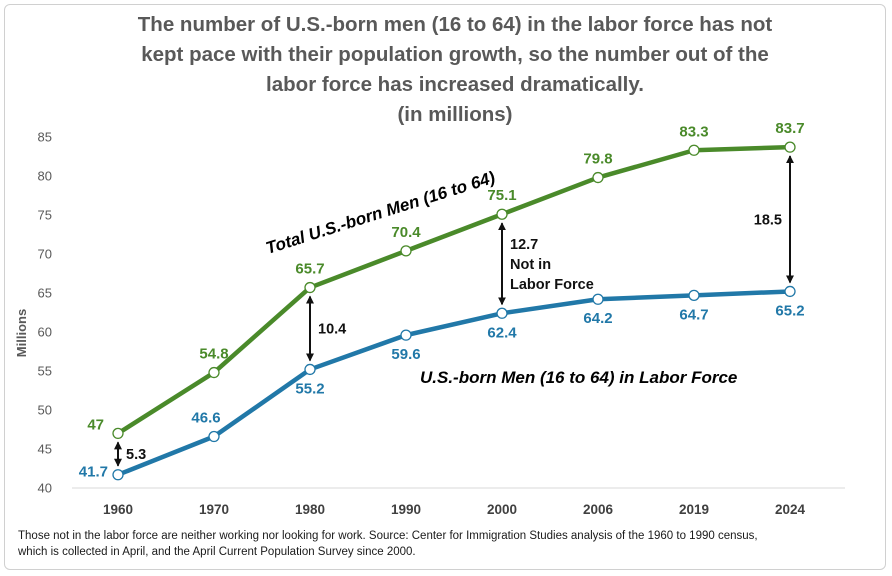 The width and height of the screenshot is (892, 576). I want to click on chart-title-line-3: labor force has increased dramatically., so click(455, 84).